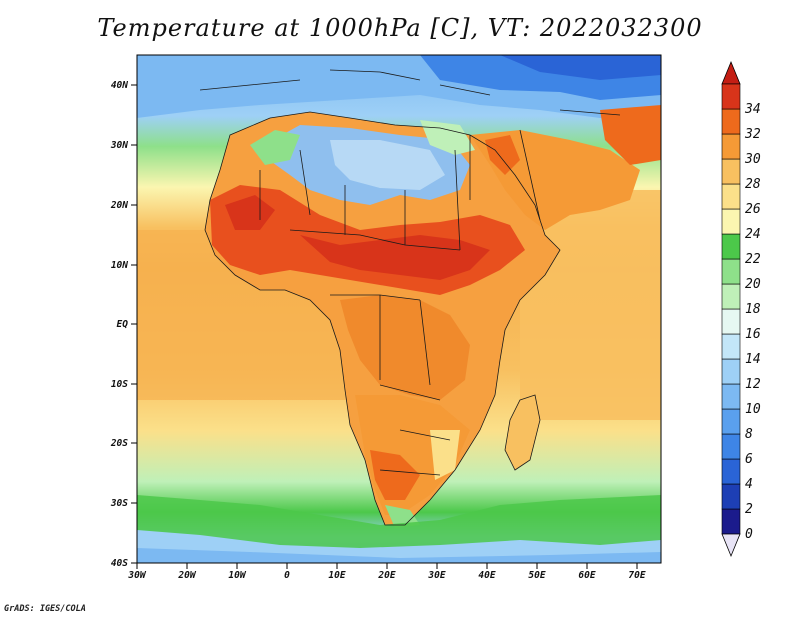  What do you see at coordinates (436, 575) in the screenshot?
I see `lon-label: 30E` at bounding box center [436, 575].